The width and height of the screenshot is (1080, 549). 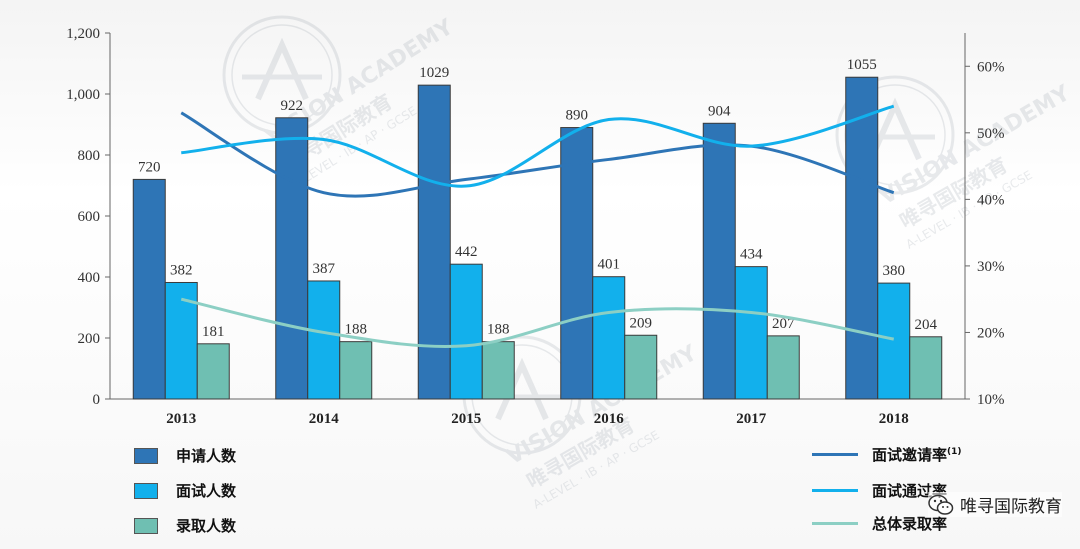 I want to click on bar-value-label: 387, so click(x=324, y=269).